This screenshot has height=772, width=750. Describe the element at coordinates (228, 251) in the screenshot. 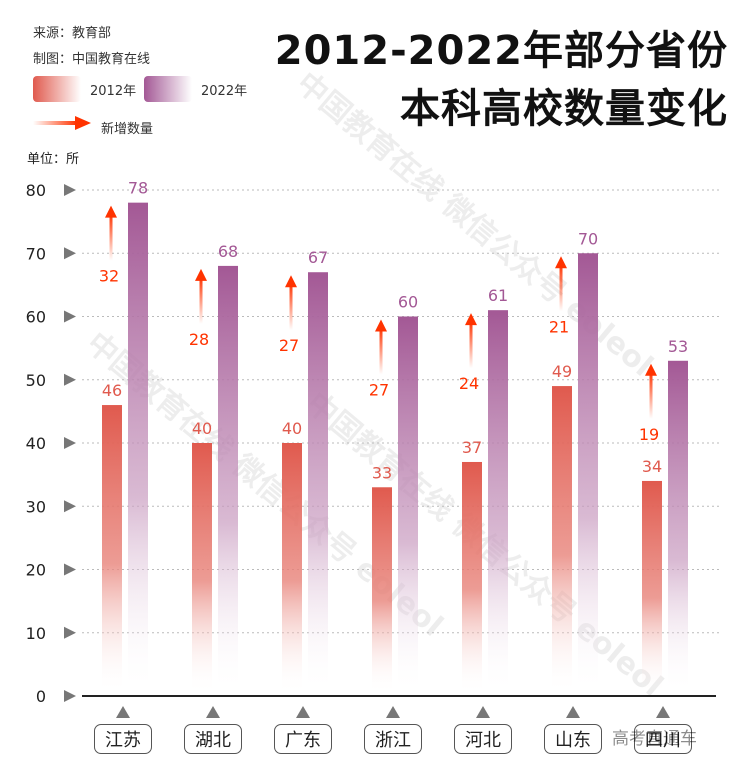

I see `bar-label-2022: 68` at that location.